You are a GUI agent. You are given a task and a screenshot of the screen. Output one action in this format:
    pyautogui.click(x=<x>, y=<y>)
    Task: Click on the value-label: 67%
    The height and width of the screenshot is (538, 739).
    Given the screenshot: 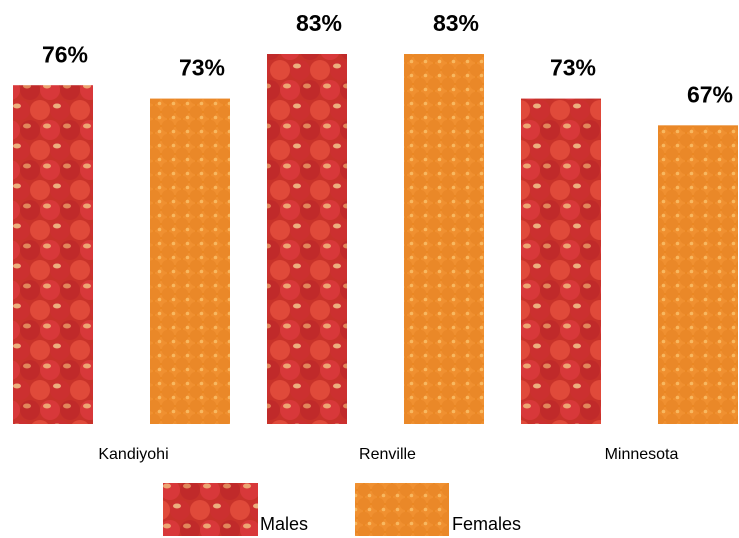 What is the action you would take?
    pyautogui.click(x=710, y=94)
    